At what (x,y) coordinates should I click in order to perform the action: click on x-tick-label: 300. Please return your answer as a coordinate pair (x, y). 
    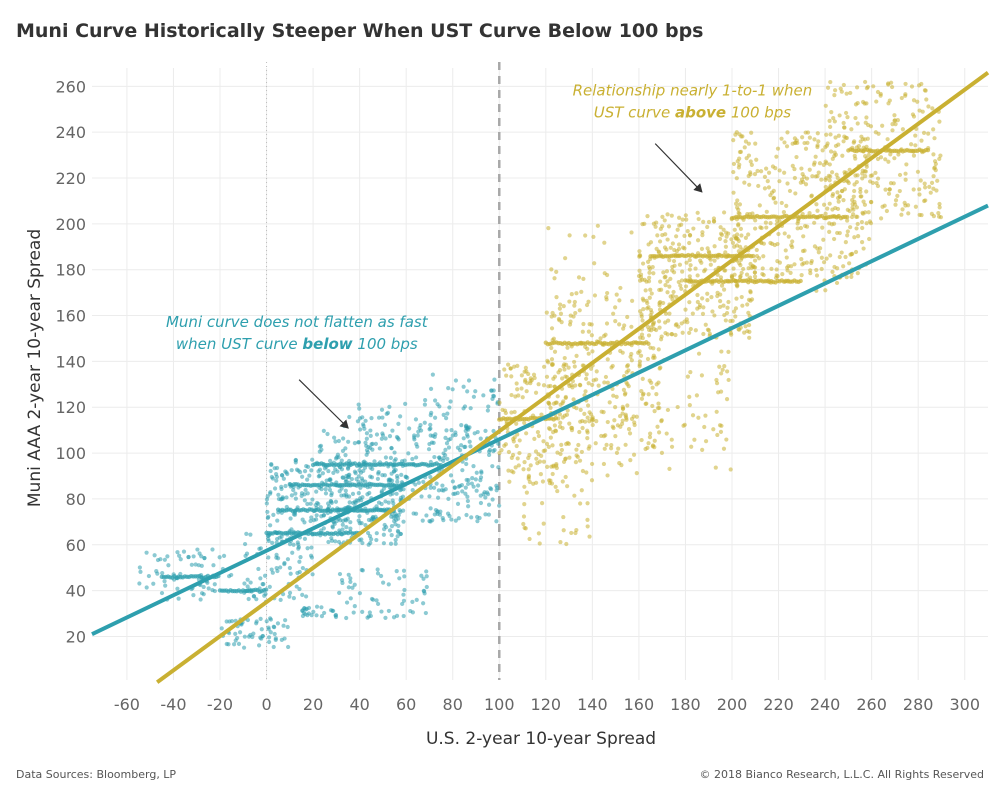
    Looking at the image, I should click on (964, 704).